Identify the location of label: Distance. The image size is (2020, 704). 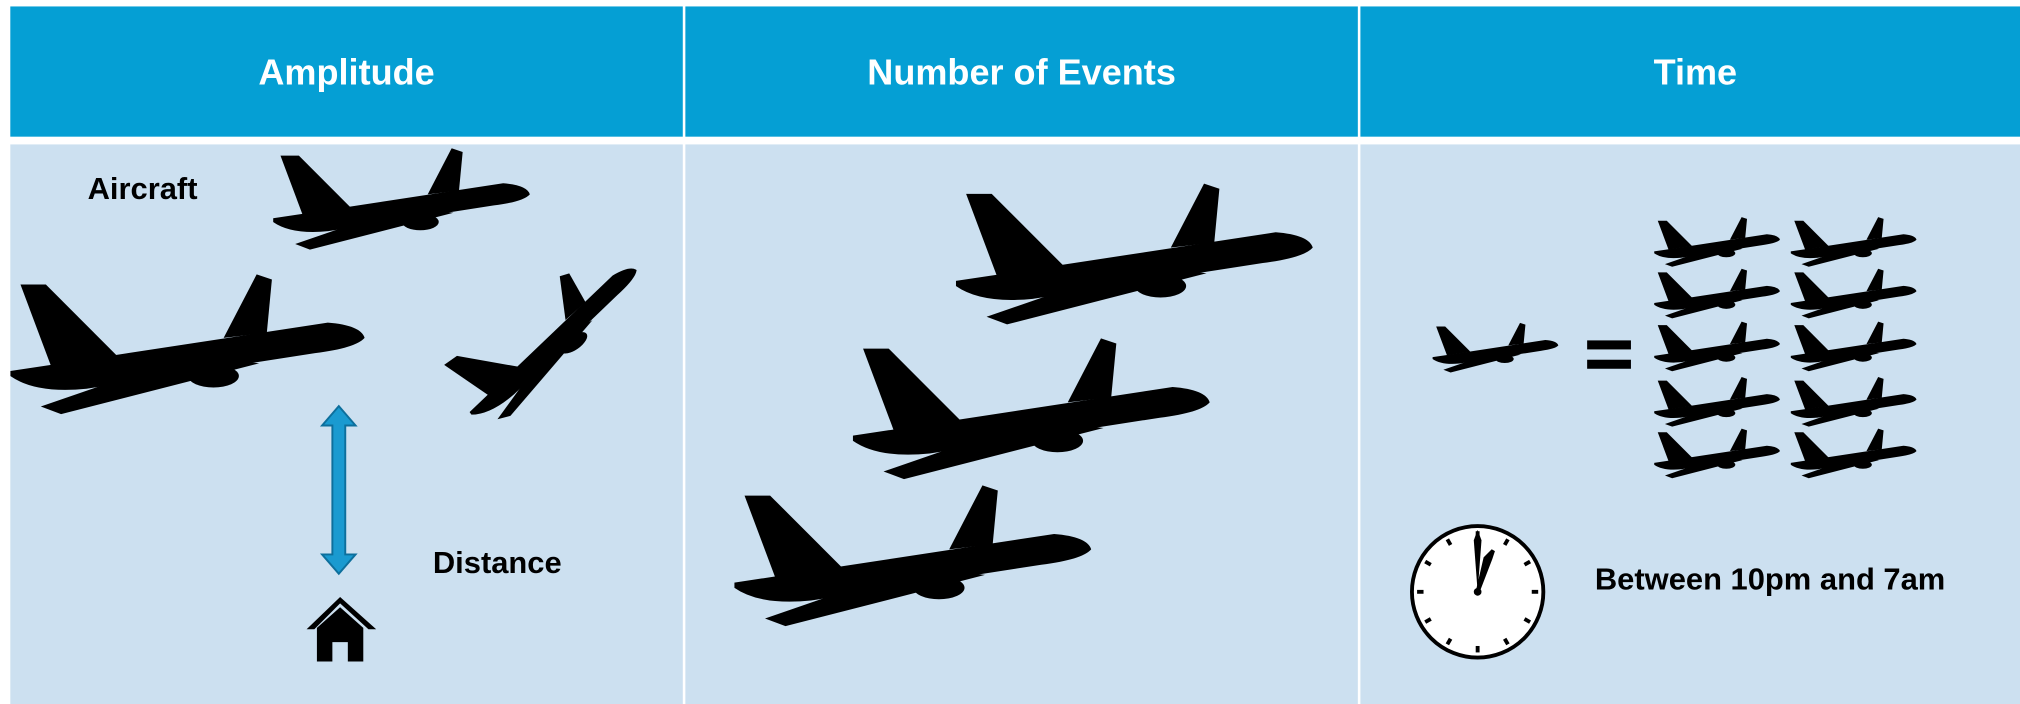
(497, 562).